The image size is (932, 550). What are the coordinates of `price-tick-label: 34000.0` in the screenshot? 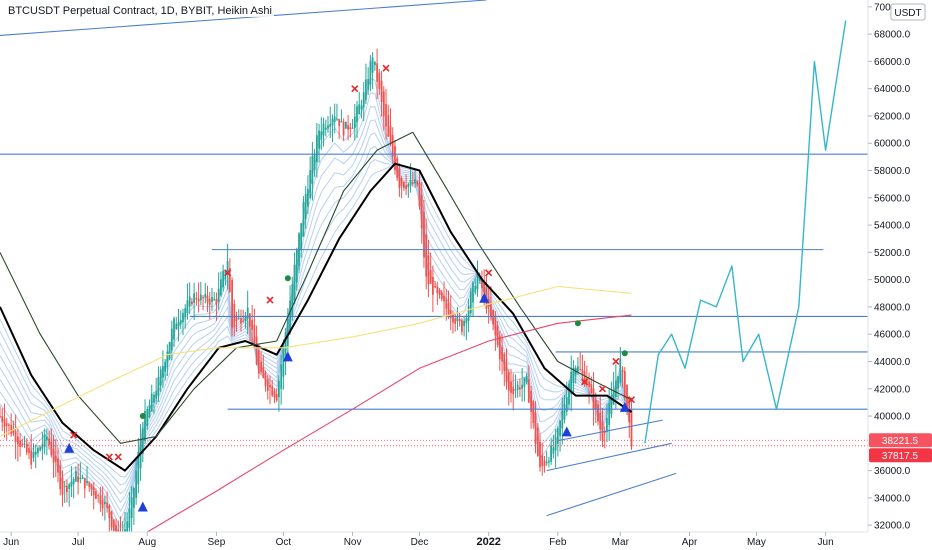 It's located at (892, 498).